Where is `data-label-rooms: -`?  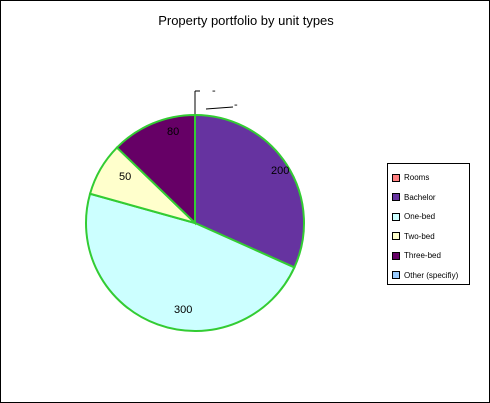 data-label-rooms: - is located at coordinates (214, 91).